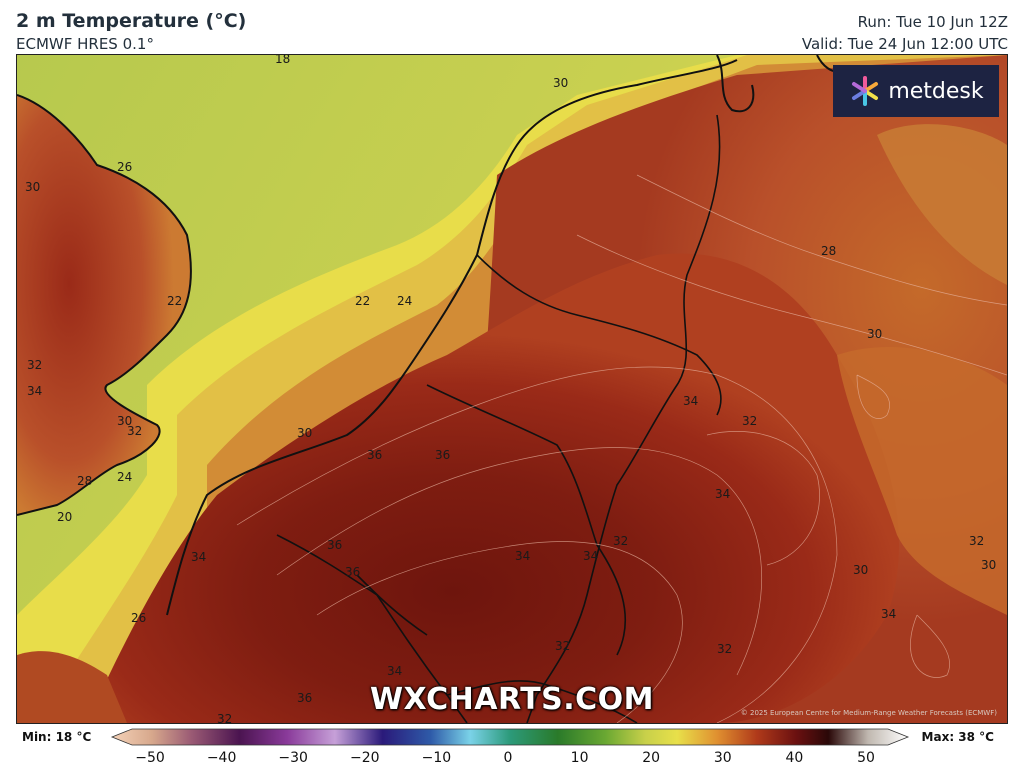 Image resolution: width=1024 pixels, height=784 pixels. Describe the element at coordinates (221, 758) in the screenshot. I see `color-bar-tick-label: −40` at that location.